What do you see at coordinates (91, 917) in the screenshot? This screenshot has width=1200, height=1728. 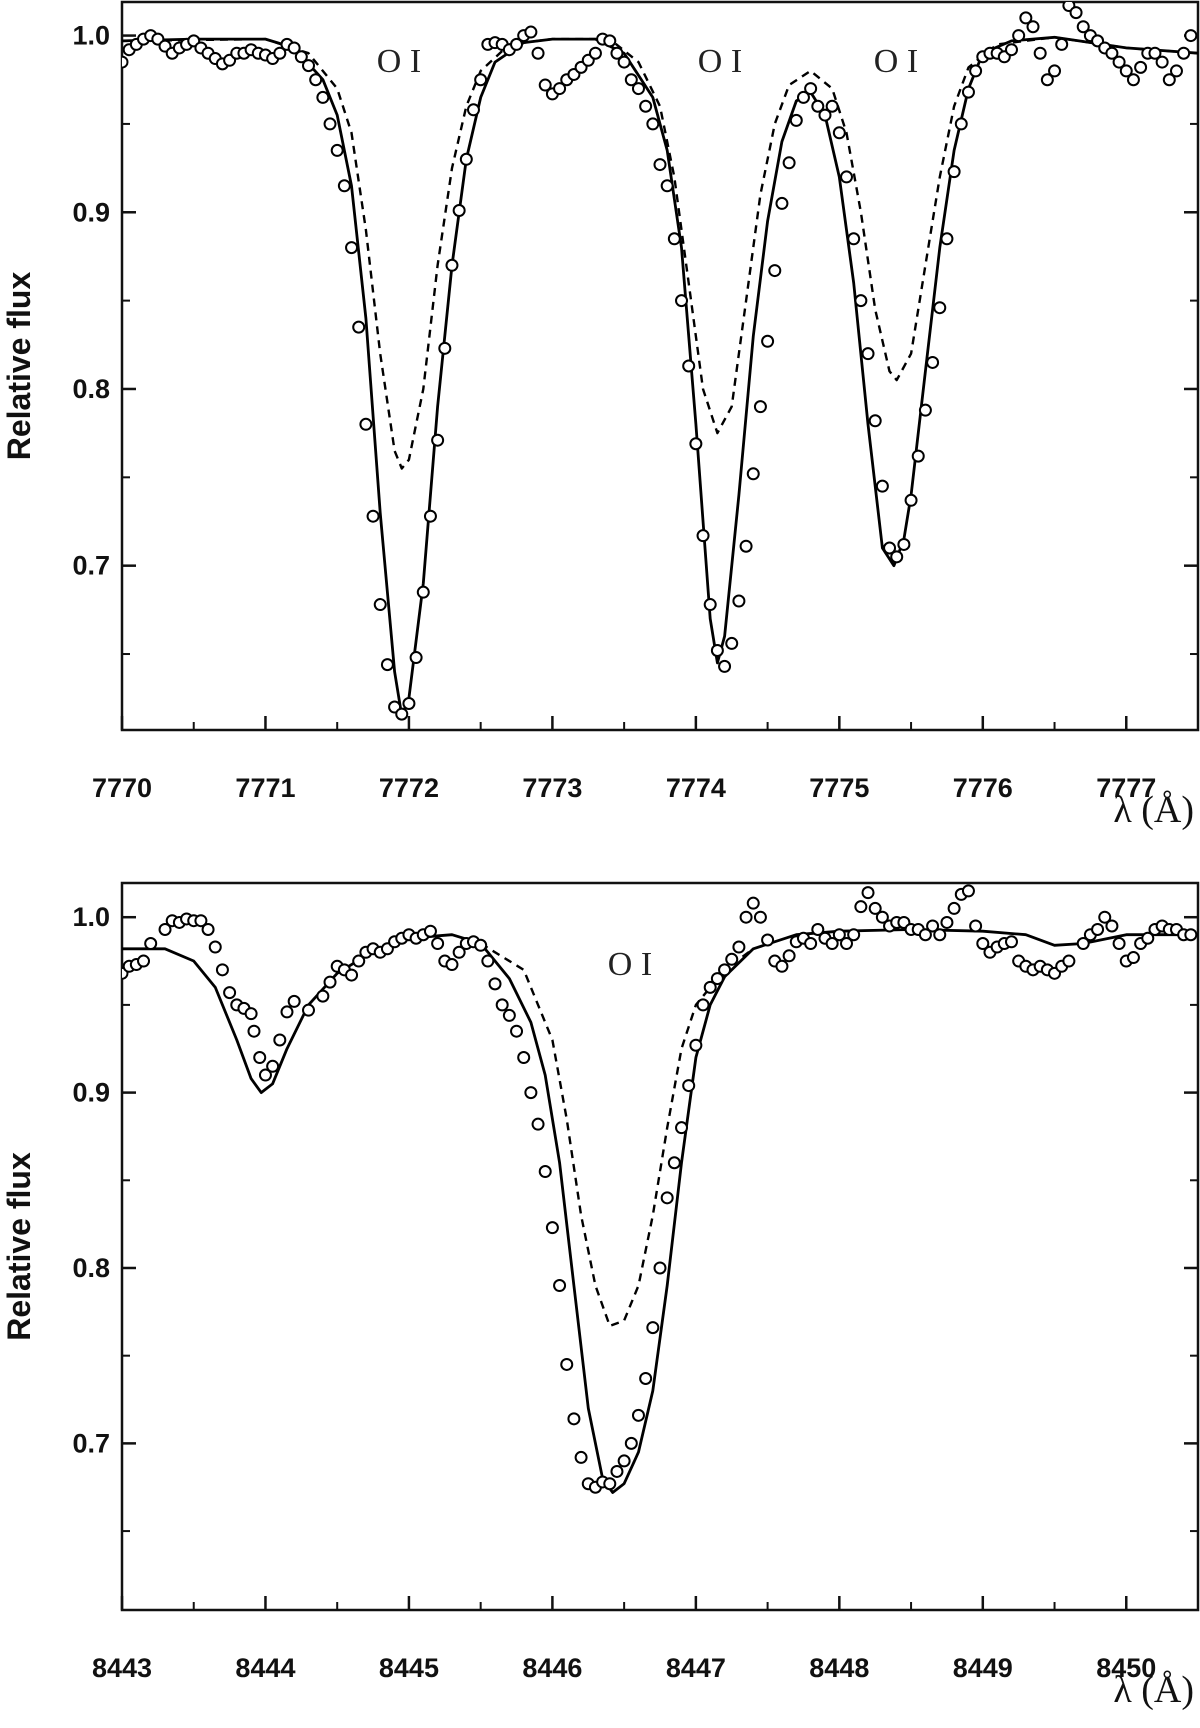 I see `y-tick-label: 1.0` at bounding box center [91, 917].